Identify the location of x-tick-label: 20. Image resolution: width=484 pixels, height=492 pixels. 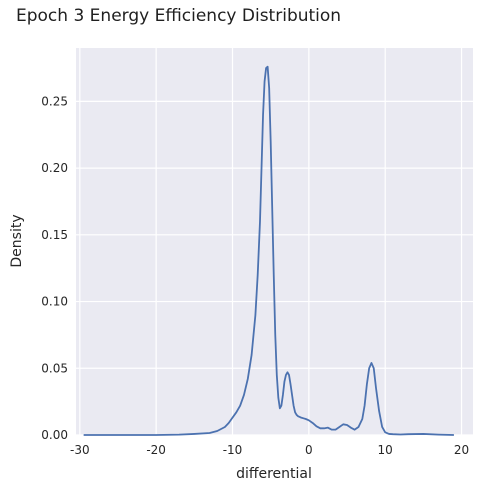
(461, 450).